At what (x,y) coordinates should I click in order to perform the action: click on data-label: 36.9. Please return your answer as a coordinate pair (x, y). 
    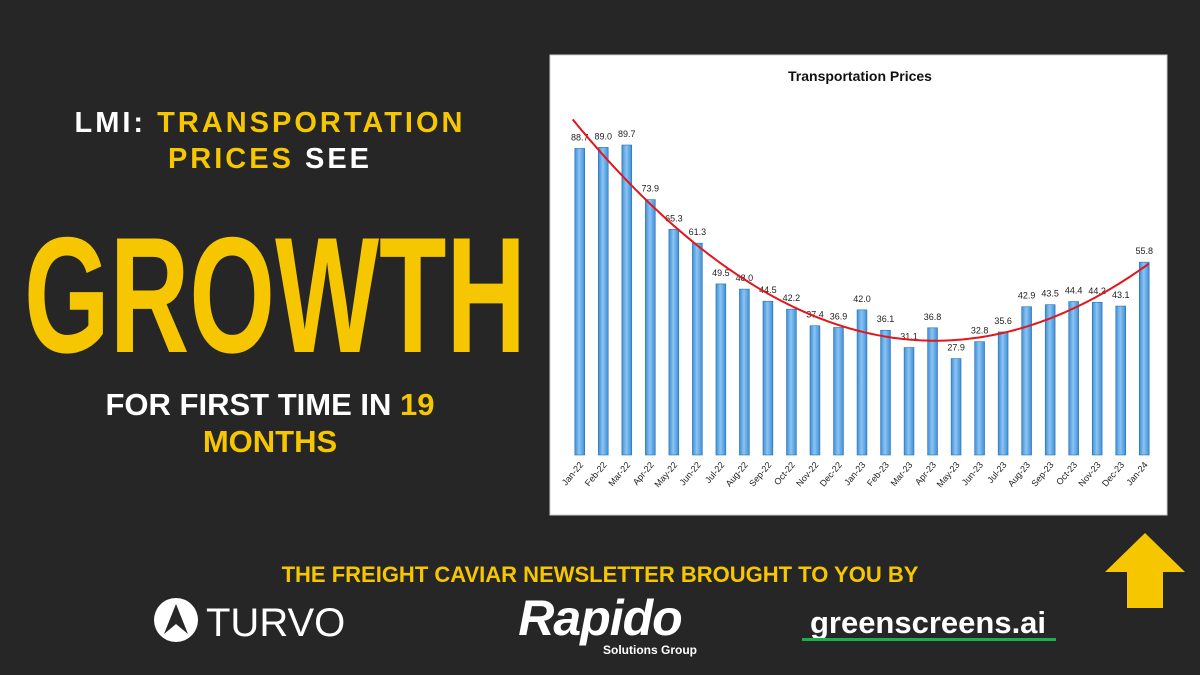
    Looking at the image, I should click on (839, 316).